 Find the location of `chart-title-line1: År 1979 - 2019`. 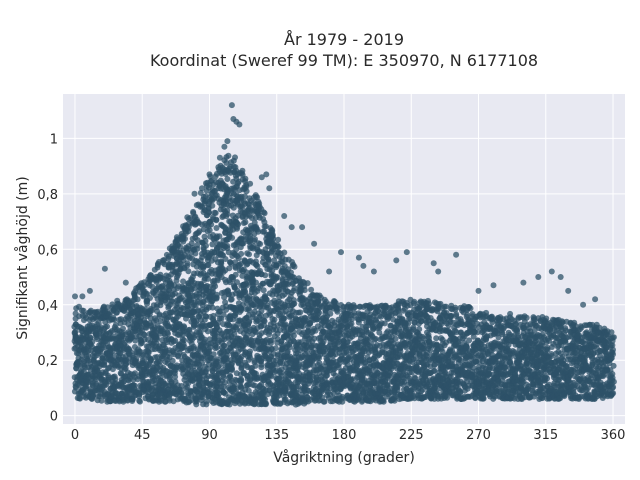

chart-title-line1: År 1979 - 2019 is located at coordinates (344, 39).